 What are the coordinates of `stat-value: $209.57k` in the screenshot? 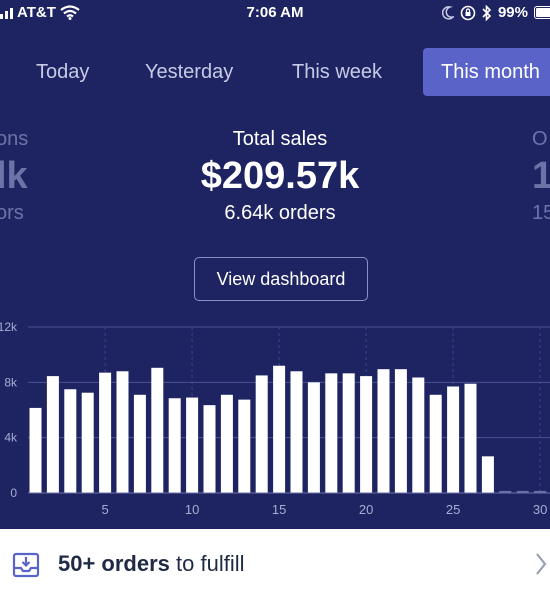 It's located at (280, 176).